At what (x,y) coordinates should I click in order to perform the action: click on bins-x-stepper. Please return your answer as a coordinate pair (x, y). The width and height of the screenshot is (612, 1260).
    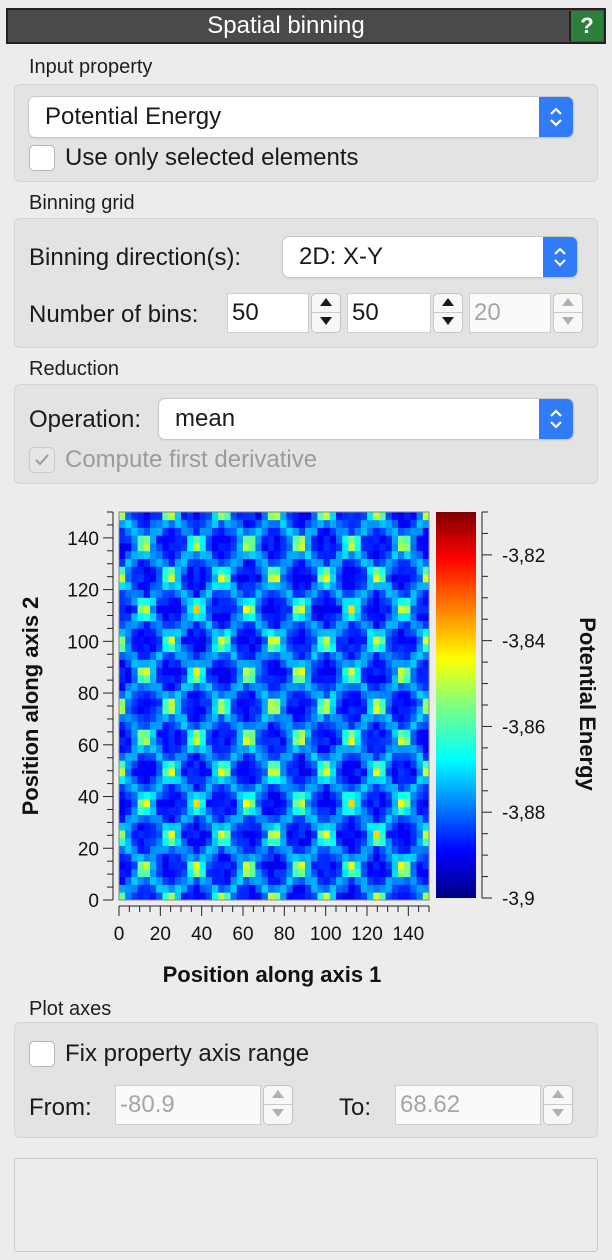
    Looking at the image, I should click on (326, 313).